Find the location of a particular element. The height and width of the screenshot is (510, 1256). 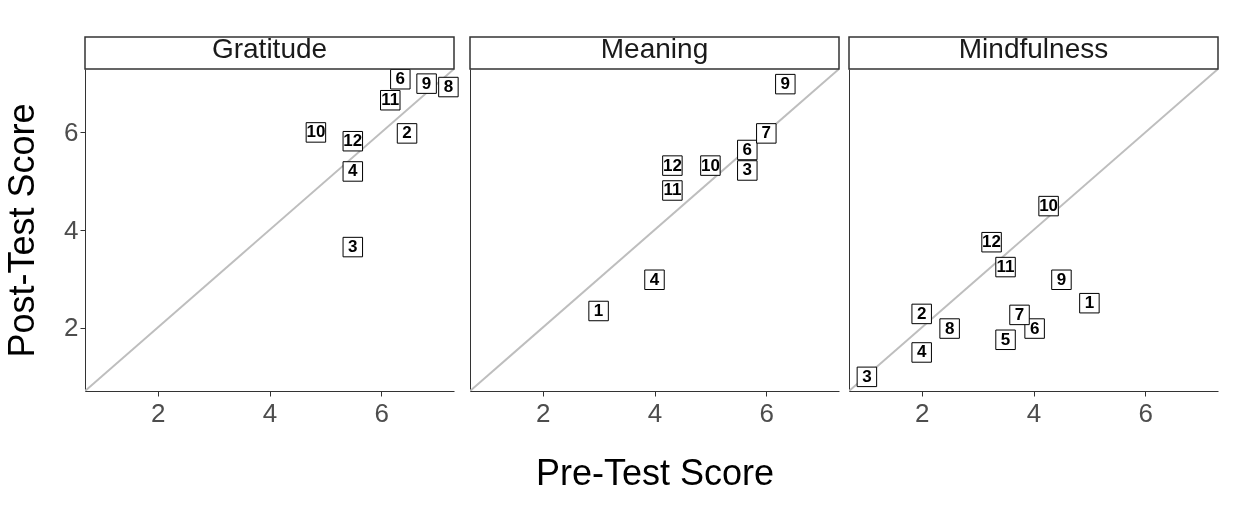

y-tick-label: 4 is located at coordinates (71, 229).